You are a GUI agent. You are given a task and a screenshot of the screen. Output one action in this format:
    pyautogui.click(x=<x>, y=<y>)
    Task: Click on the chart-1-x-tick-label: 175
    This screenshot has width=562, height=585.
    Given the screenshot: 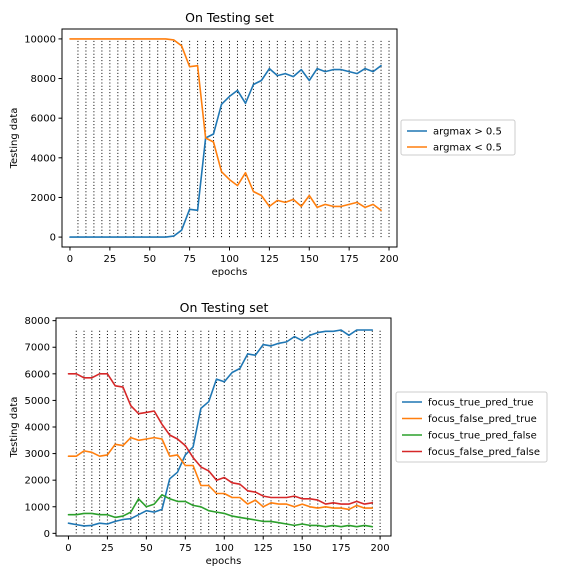 What is the action you would take?
    pyautogui.click(x=349, y=259)
    